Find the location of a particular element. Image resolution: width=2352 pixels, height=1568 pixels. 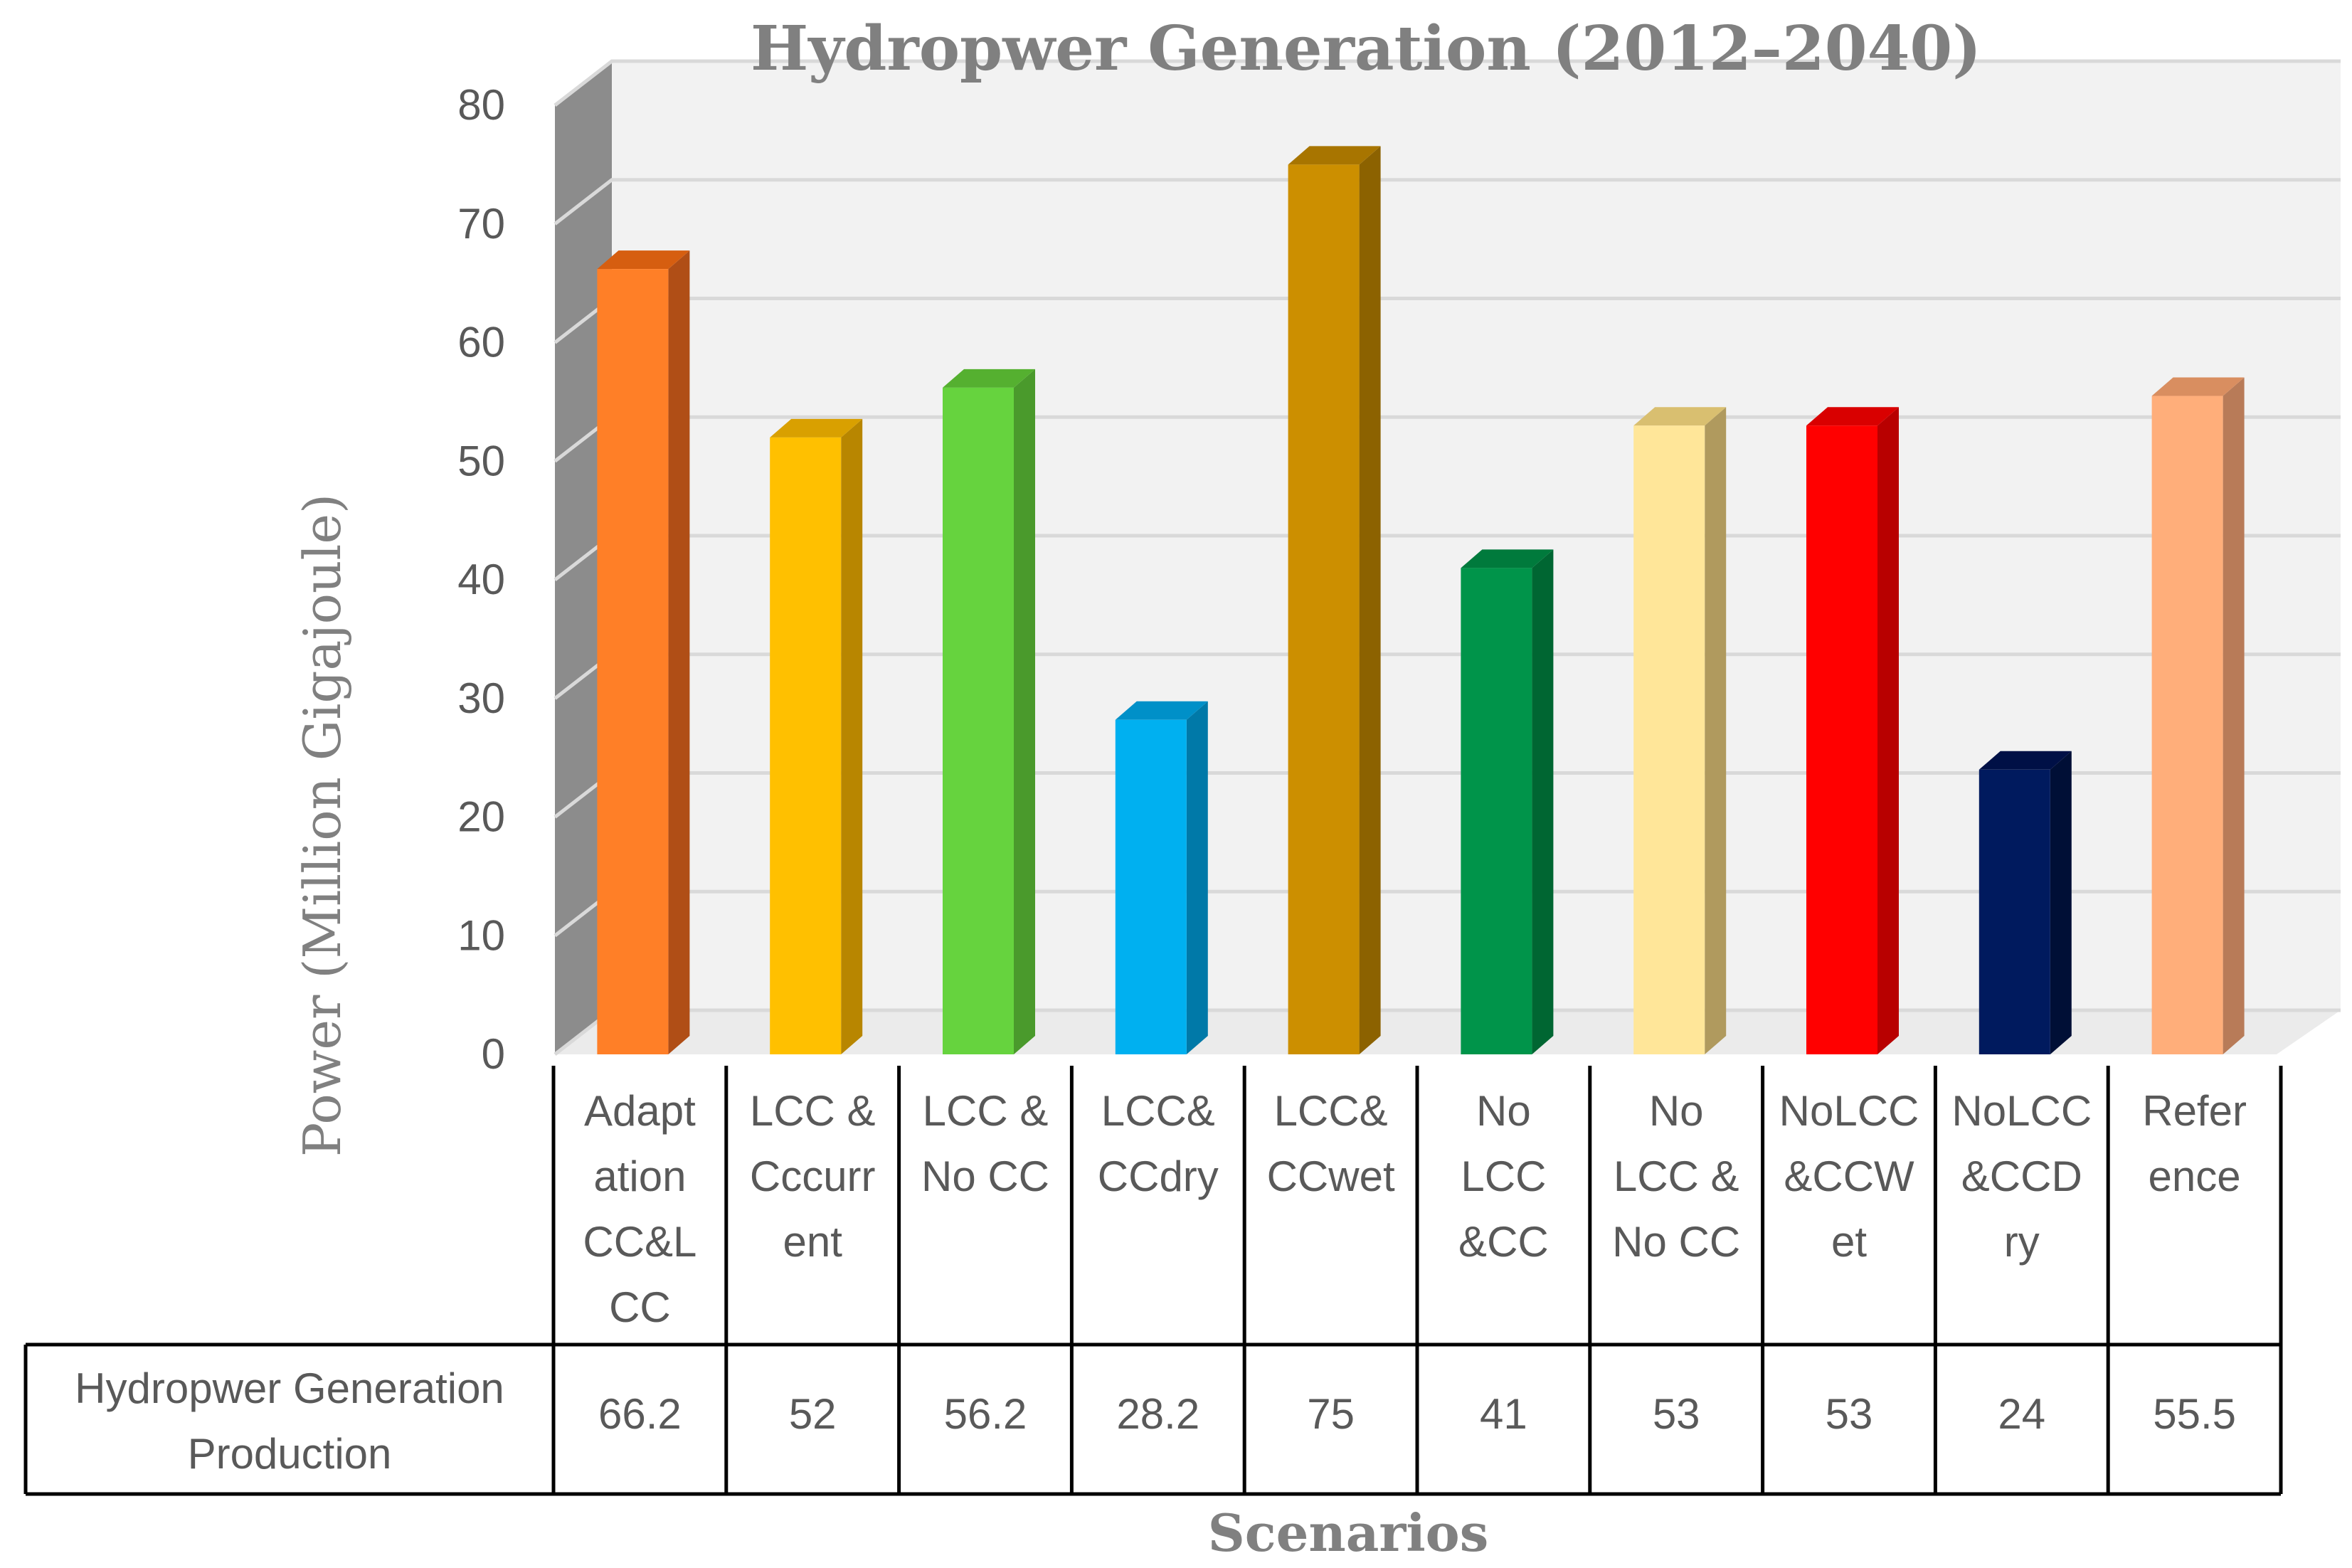

category-label-line: Refer is located at coordinates (2194, 1111).